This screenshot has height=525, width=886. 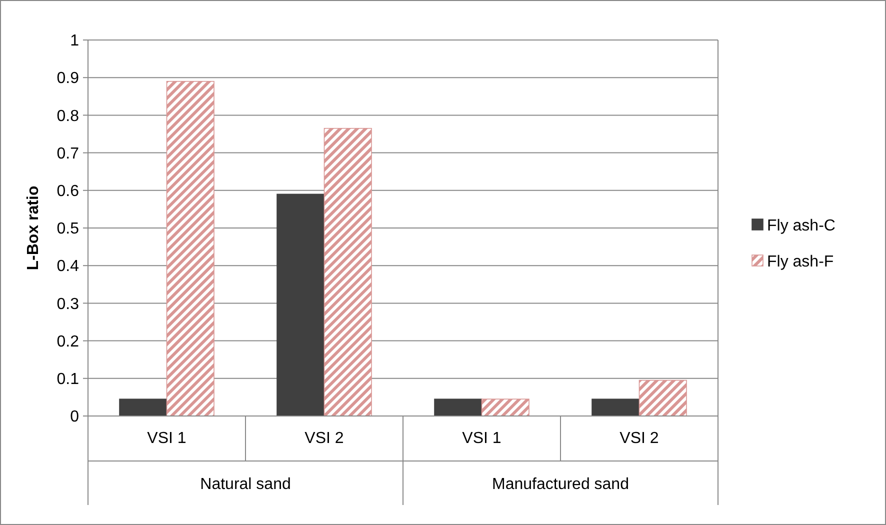 I want to click on y-tick-label: 0.6, so click(x=68, y=191).